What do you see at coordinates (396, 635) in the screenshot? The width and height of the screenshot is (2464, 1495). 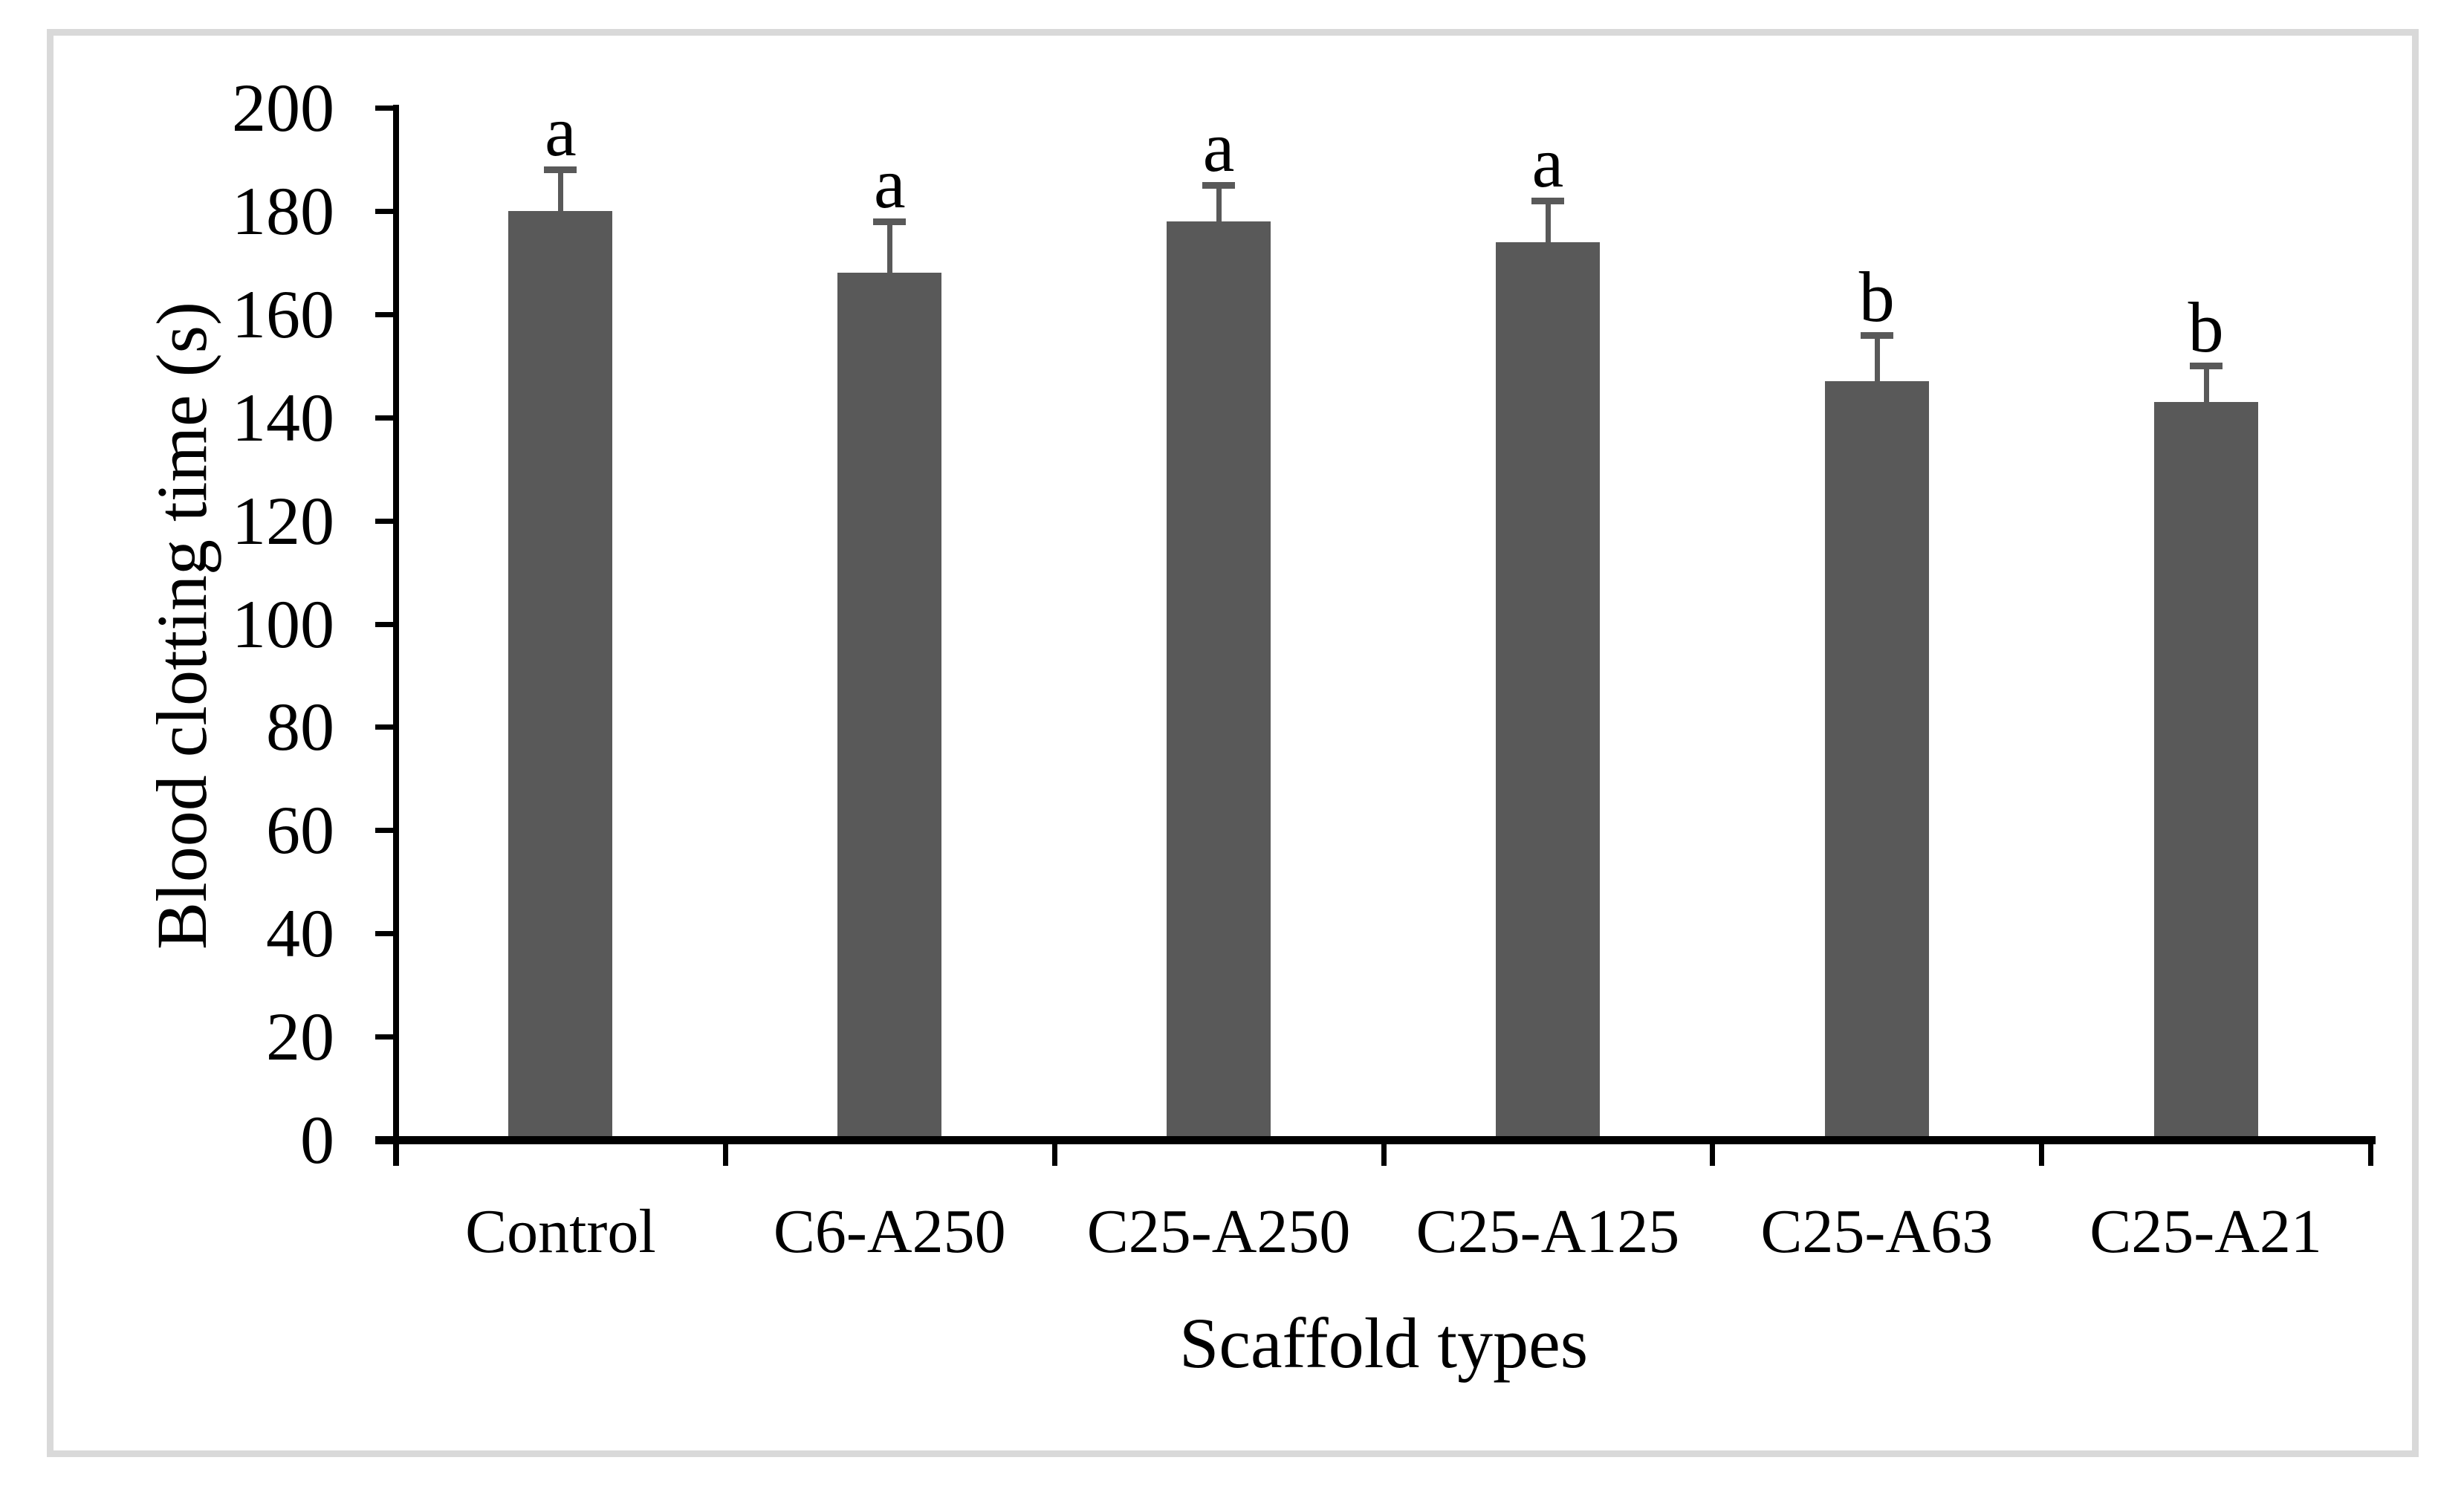 I see `y-axis-line` at bounding box center [396, 635].